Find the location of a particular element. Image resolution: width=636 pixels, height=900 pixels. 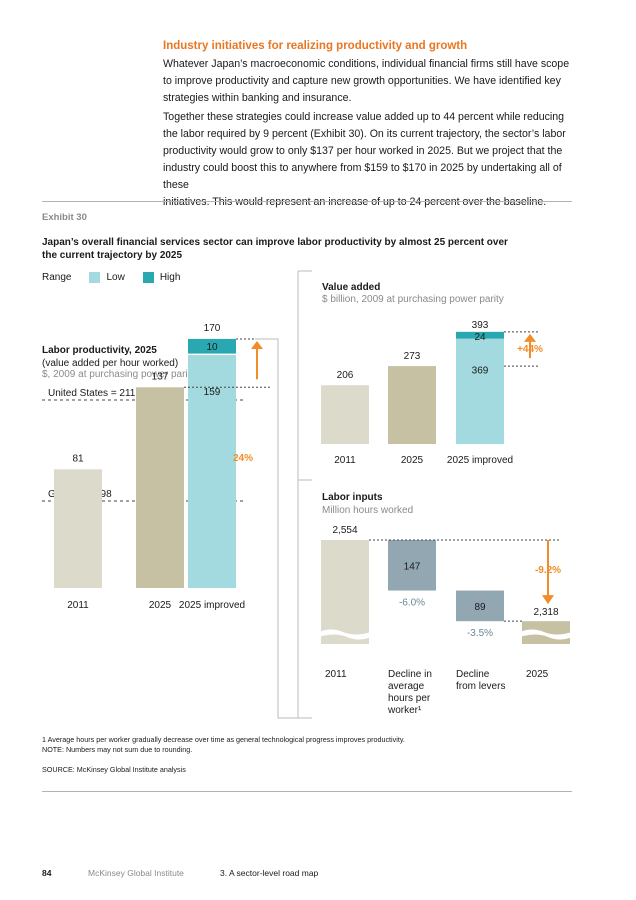

value-added-value-2011: 206 is located at coordinates (345, 375).